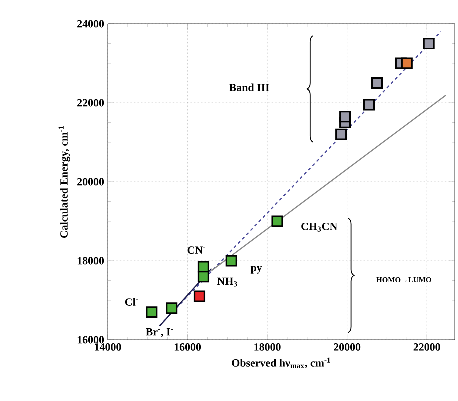 Image resolution: width=458 pixels, height=401 pixels. Describe the element at coordinates (227, 282) in the screenshot. I see `annotation: NH$_{3}$` at that location.